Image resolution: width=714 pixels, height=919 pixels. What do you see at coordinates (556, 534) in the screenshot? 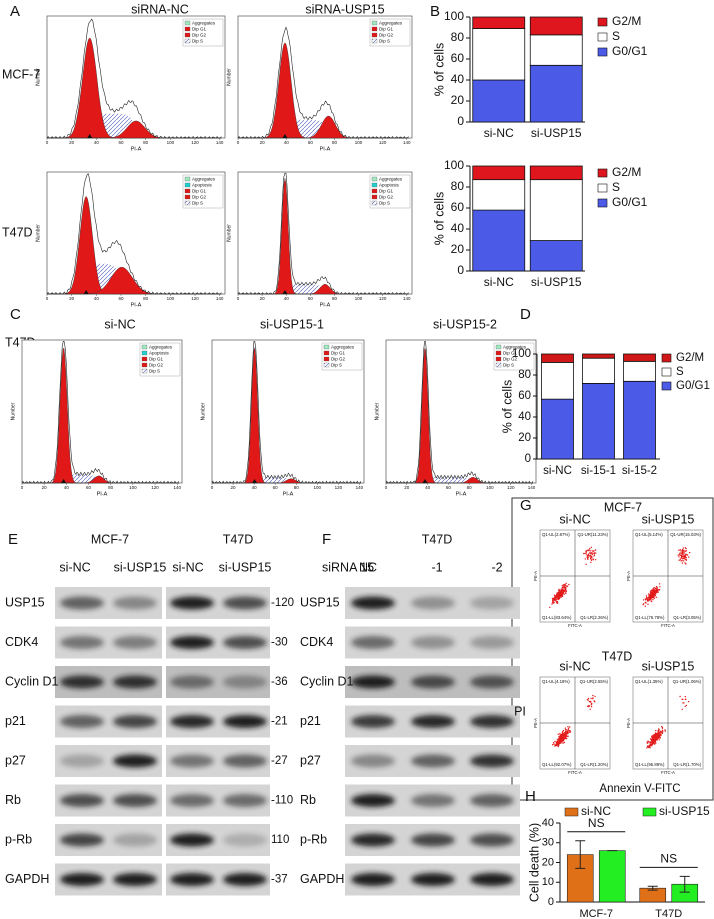
I see `quadrant-label: Q1-UL(2.87%)` at bounding box center [556, 534].